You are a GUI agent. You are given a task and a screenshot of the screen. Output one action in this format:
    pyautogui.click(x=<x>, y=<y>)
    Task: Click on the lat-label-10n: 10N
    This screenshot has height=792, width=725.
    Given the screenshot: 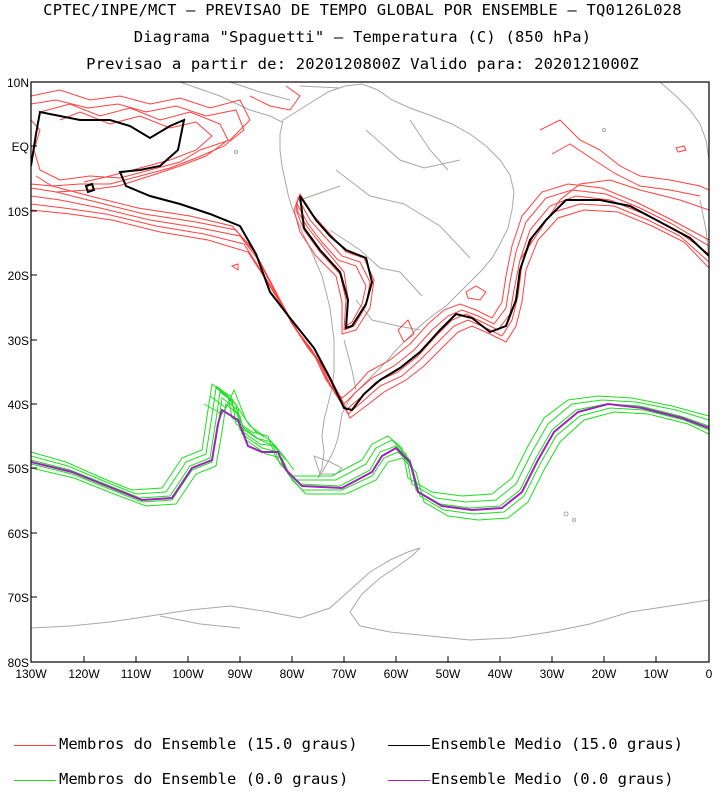 What is the action you would take?
    pyautogui.click(x=18, y=83)
    